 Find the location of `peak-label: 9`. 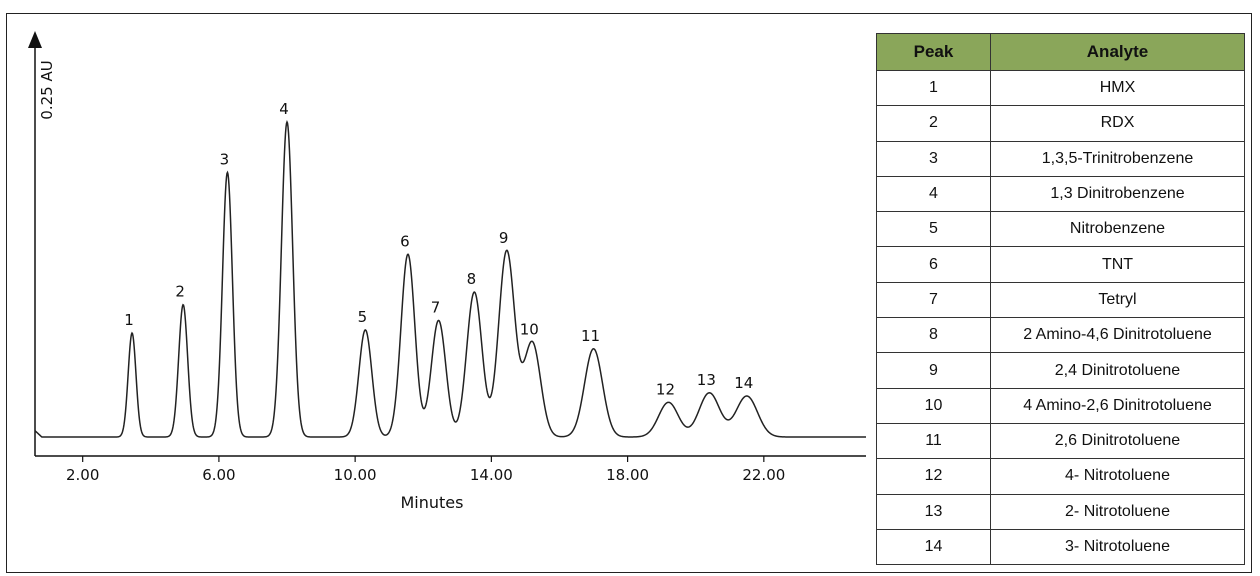

peak-label: 9 is located at coordinates (504, 238).